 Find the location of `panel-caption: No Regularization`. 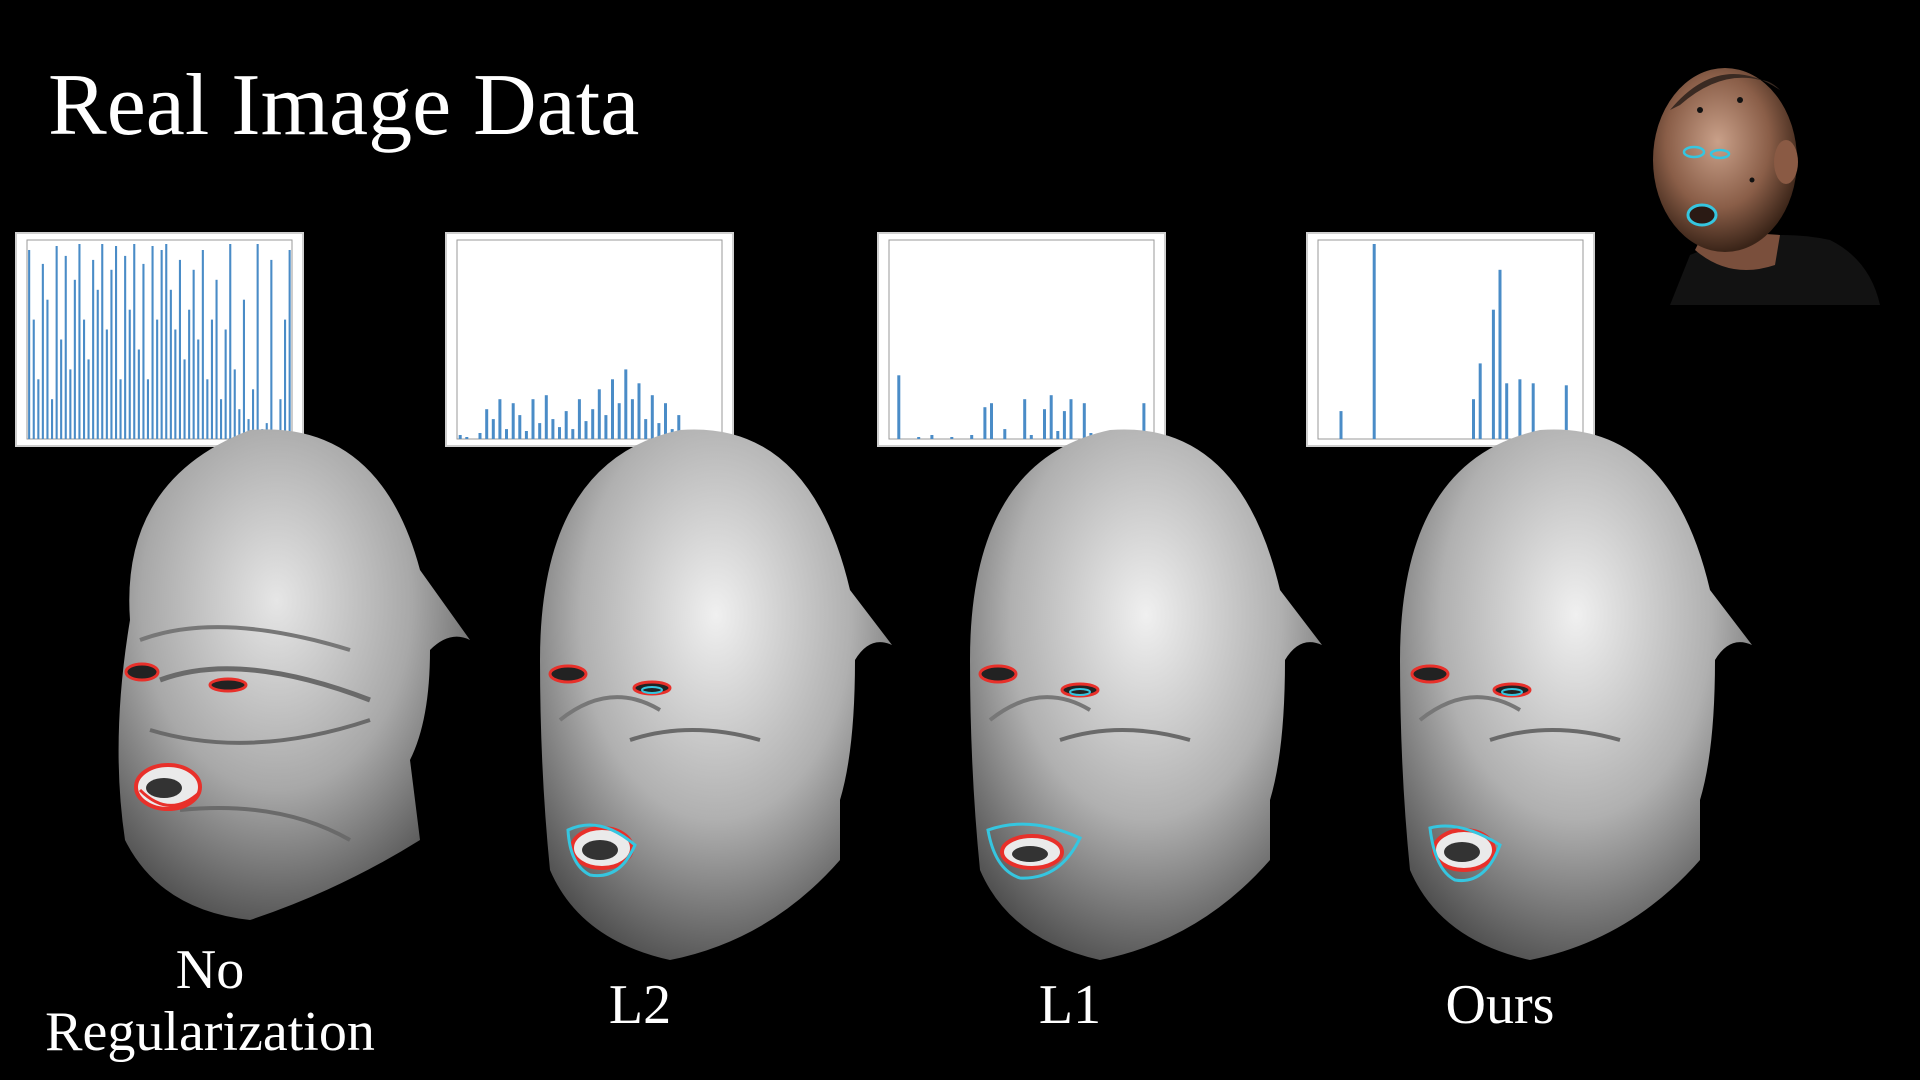

panel-caption: No Regularization is located at coordinates (210, 1001).